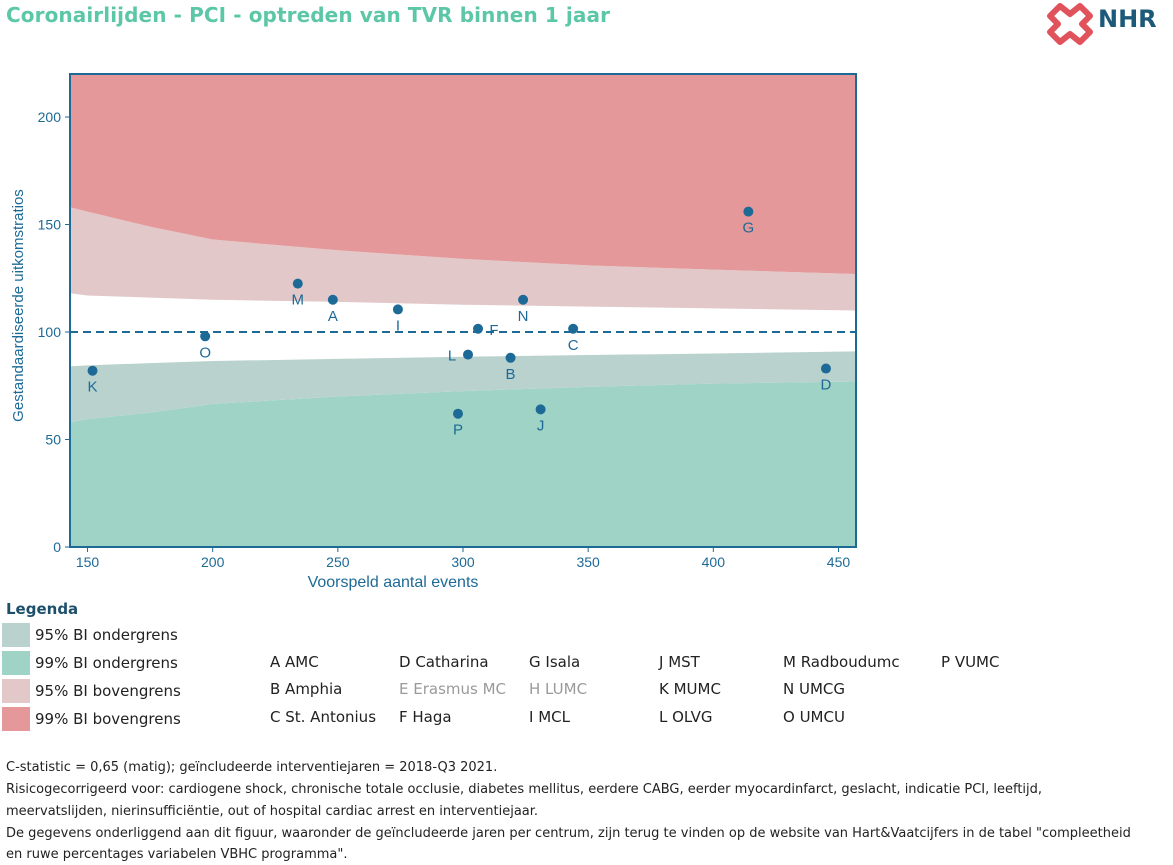 The image size is (1173, 865). I want to click on y-tick-label: 50, so click(53, 440).